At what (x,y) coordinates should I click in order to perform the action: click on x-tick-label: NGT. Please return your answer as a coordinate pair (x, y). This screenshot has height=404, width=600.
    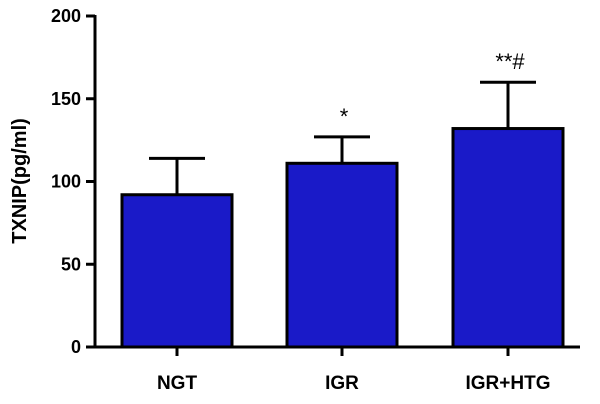
    Looking at the image, I should click on (177, 383).